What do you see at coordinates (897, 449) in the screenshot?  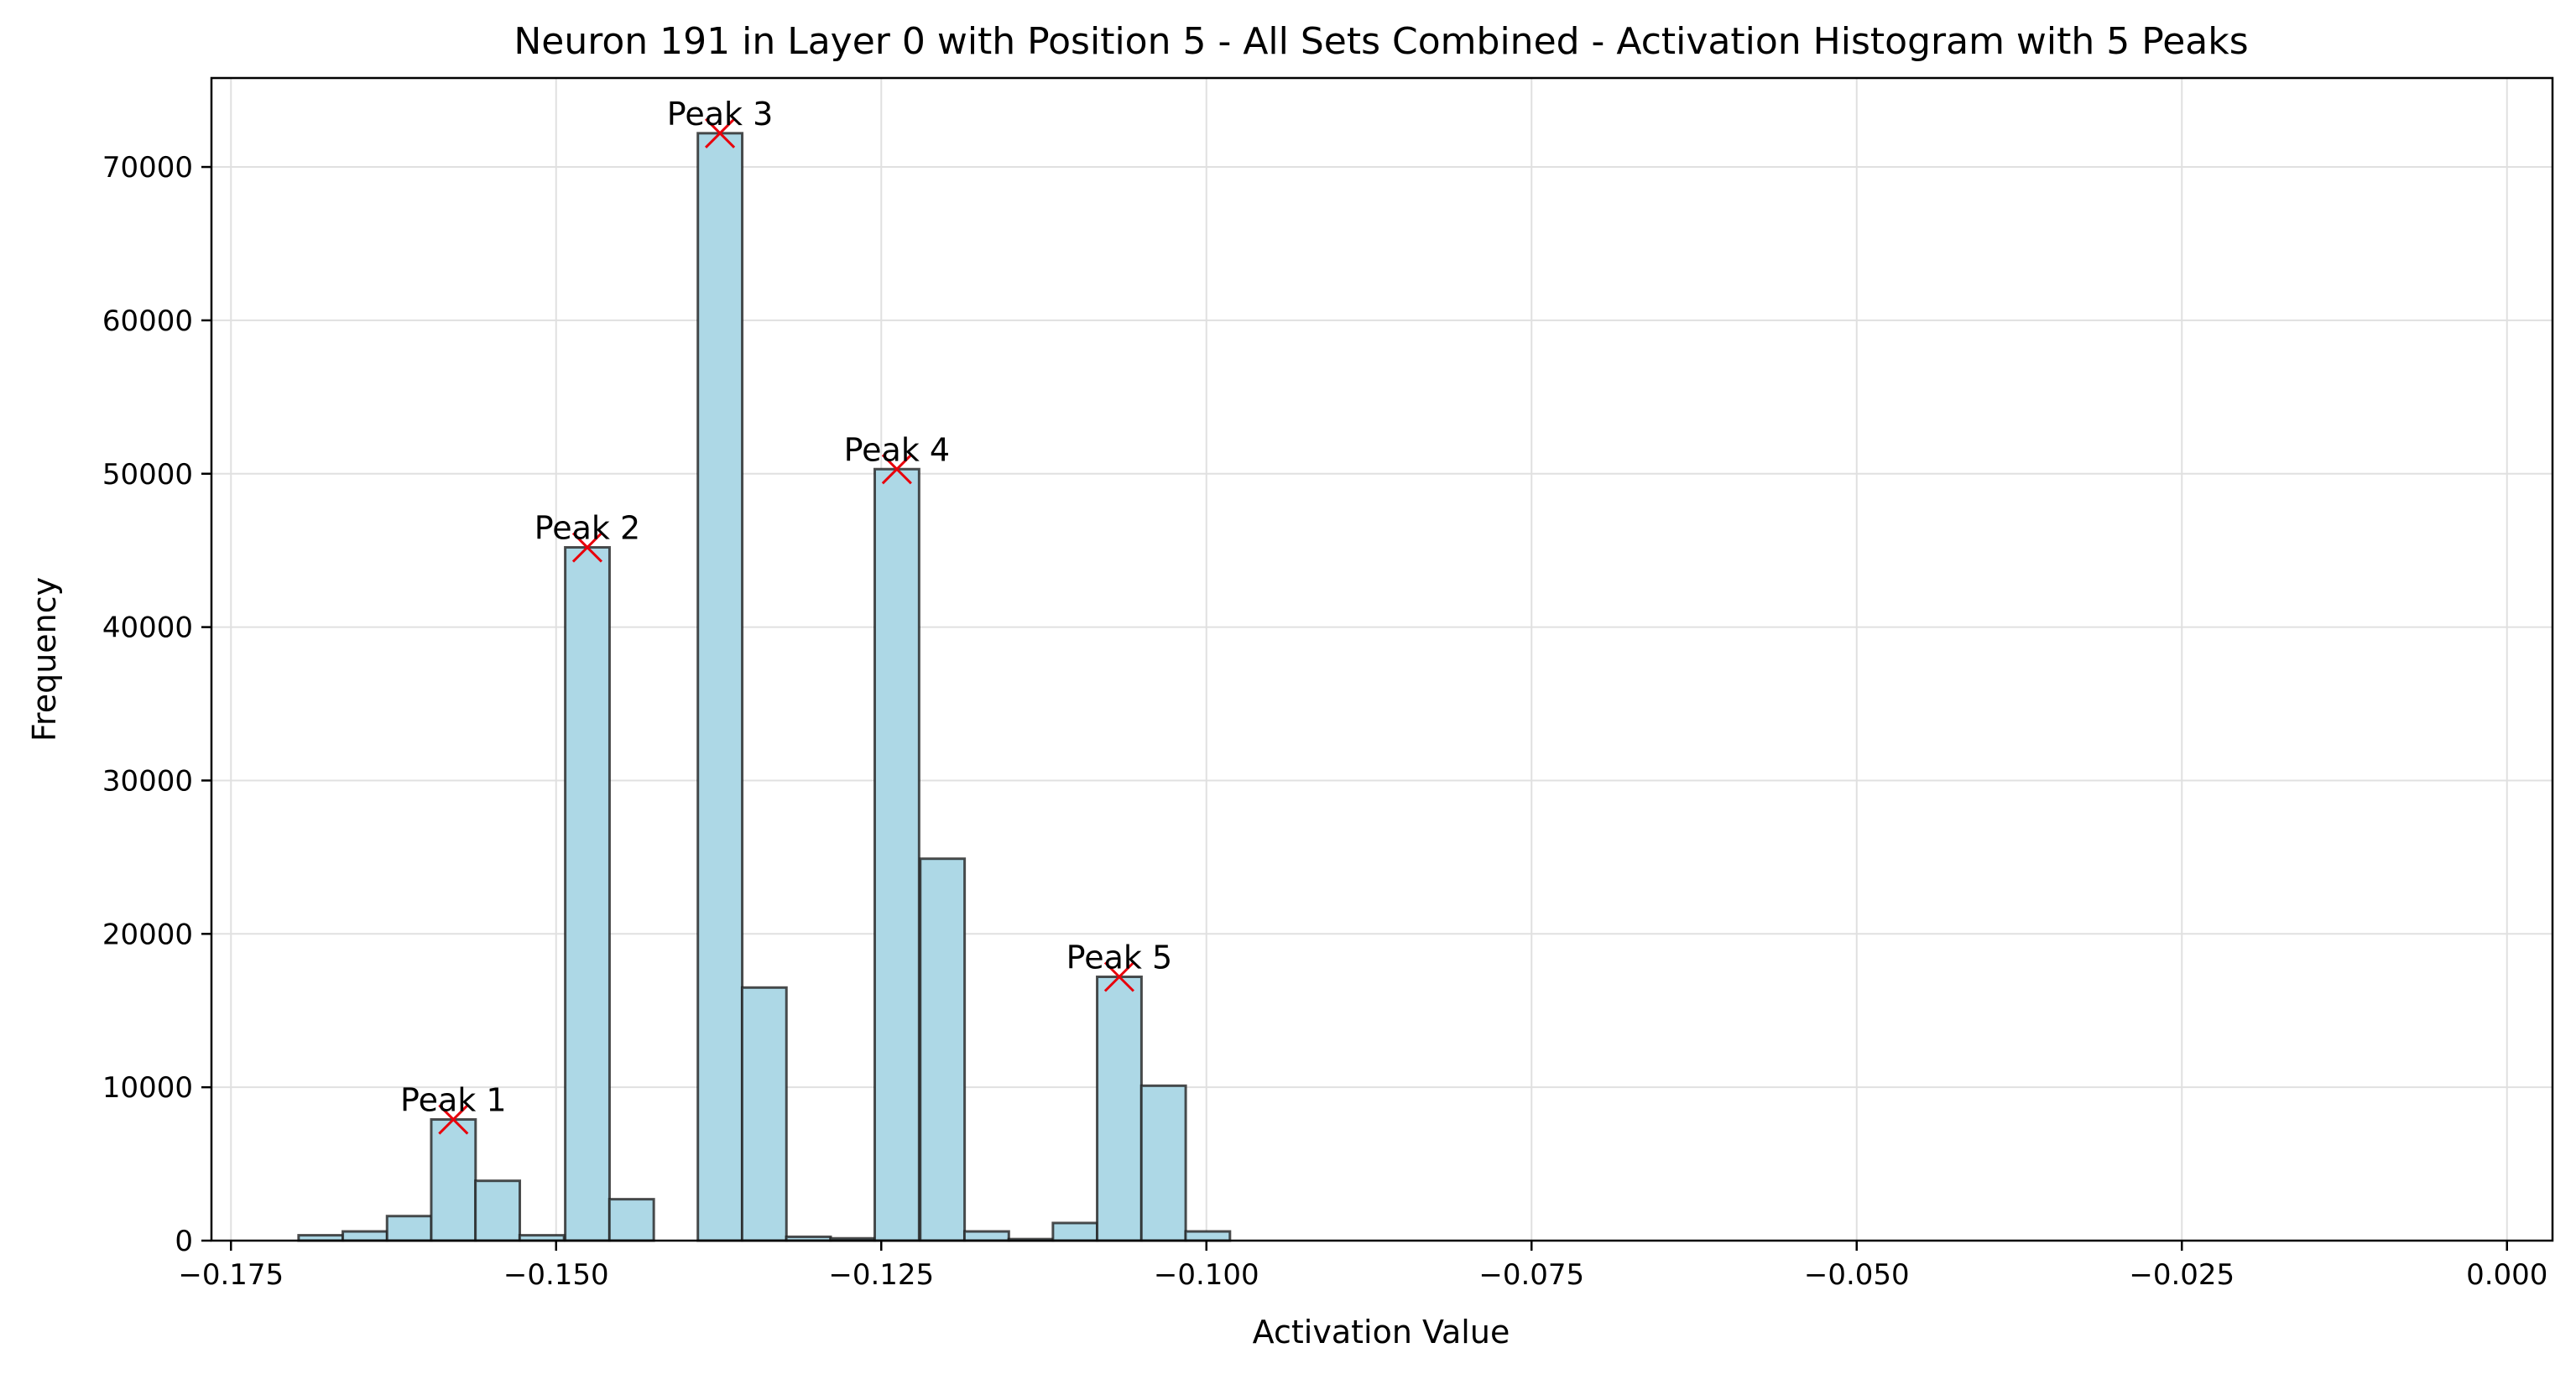 I see `peak-label: Peak 4` at bounding box center [897, 449].